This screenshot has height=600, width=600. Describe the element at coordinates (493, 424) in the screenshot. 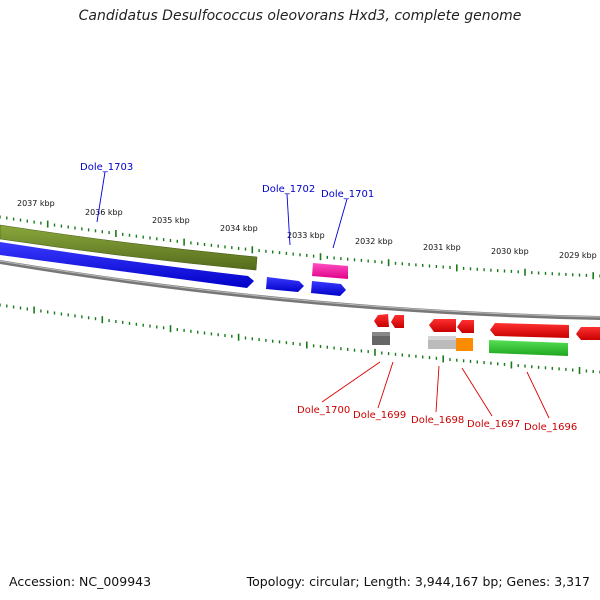

I see `gene-label-dole-1697: Dole_1697` at that location.